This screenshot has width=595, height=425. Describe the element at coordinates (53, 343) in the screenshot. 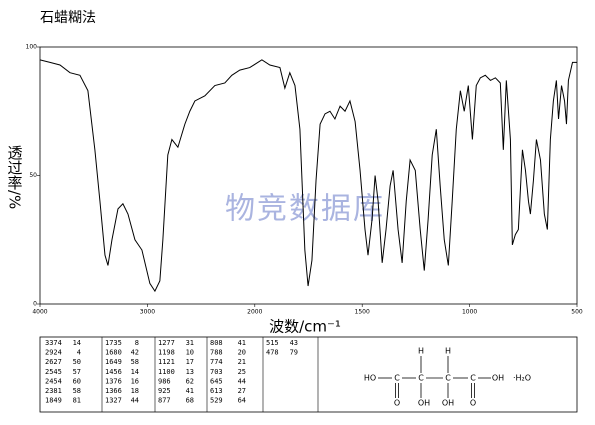

I see `peak-wavenumber: 3374` at that location.